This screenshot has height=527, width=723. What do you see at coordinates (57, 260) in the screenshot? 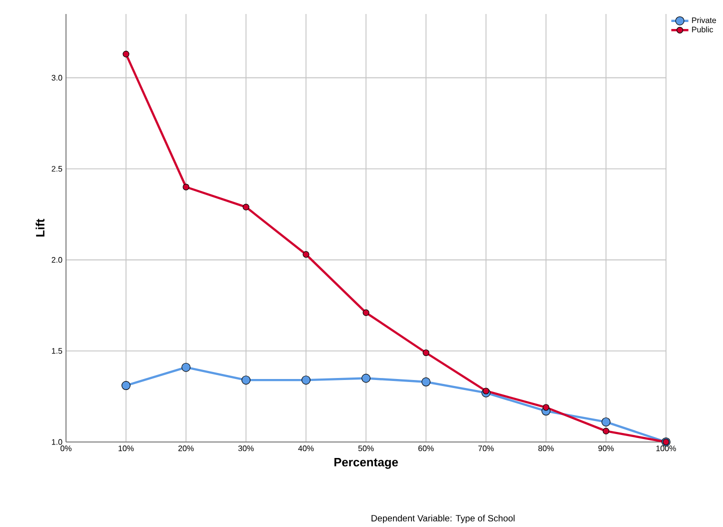
I see `y-tick-label: 2.0` at bounding box center [57, 260].